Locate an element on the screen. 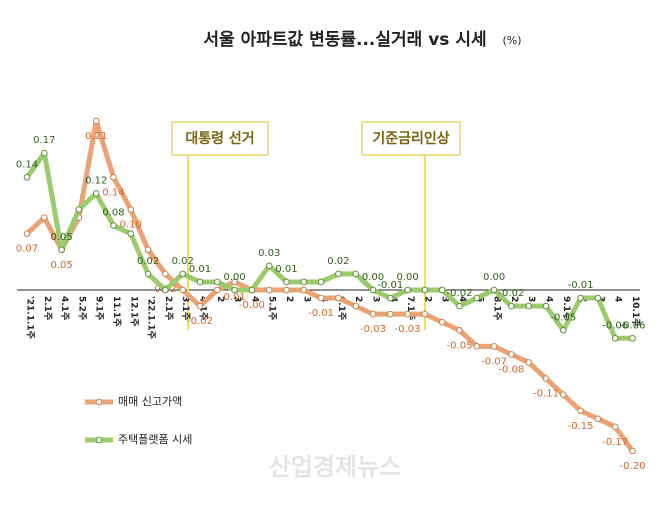  value-label: -0.17 is located at coordinates (615, 442).